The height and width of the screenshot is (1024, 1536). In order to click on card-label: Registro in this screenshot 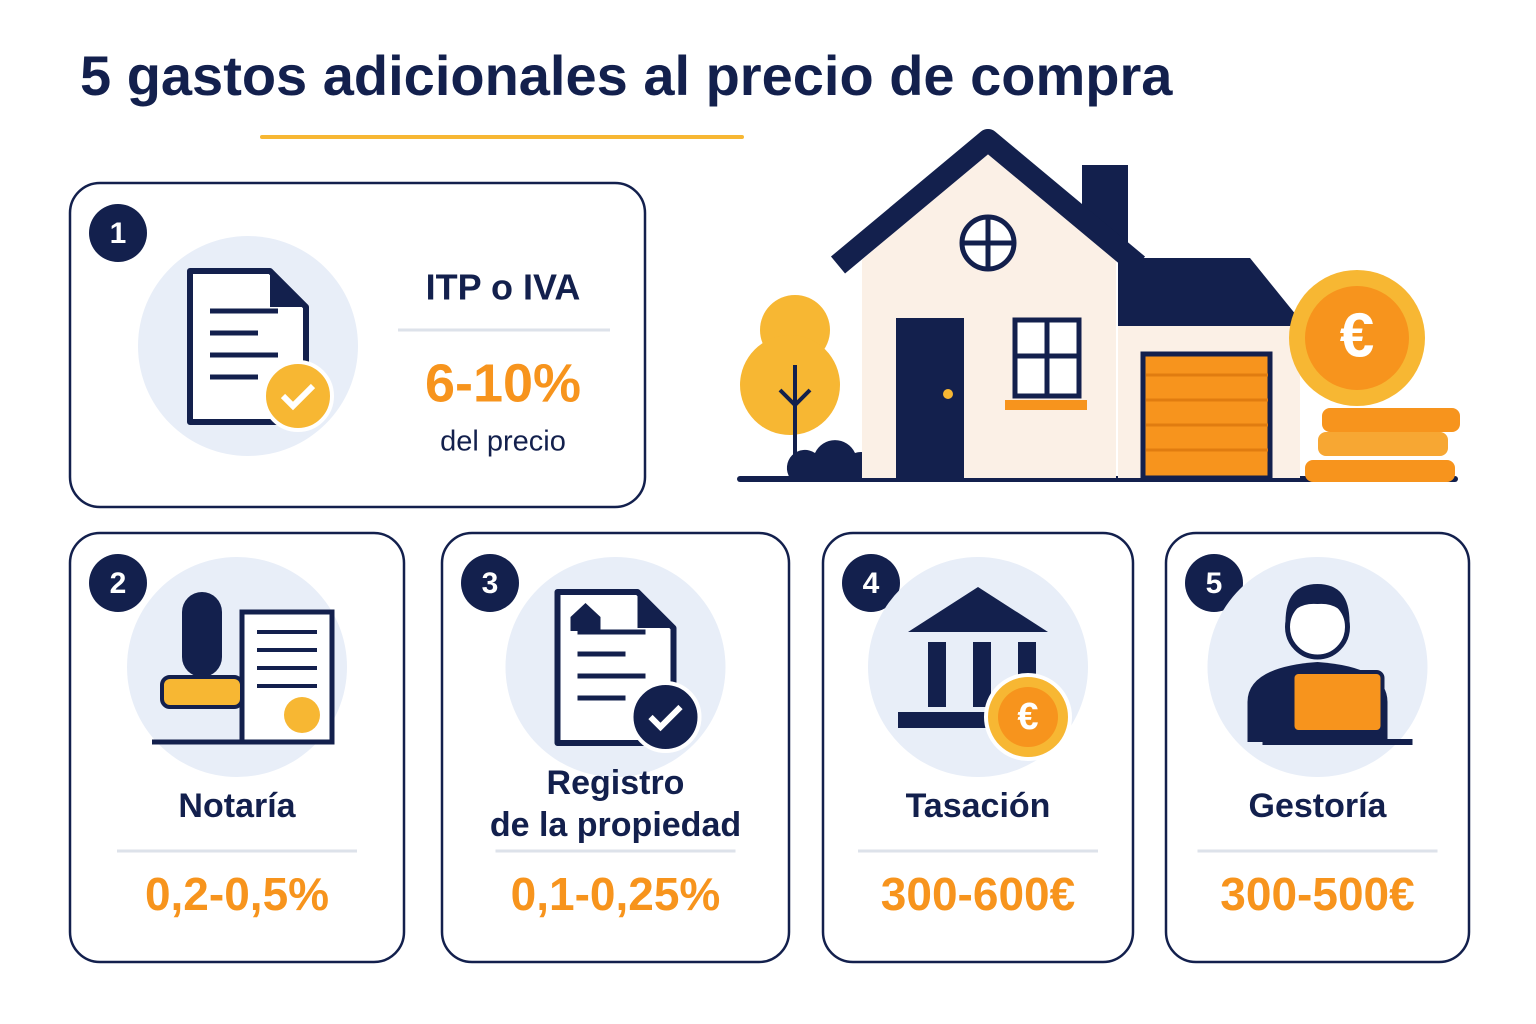, I will do `click(616, 783)`.